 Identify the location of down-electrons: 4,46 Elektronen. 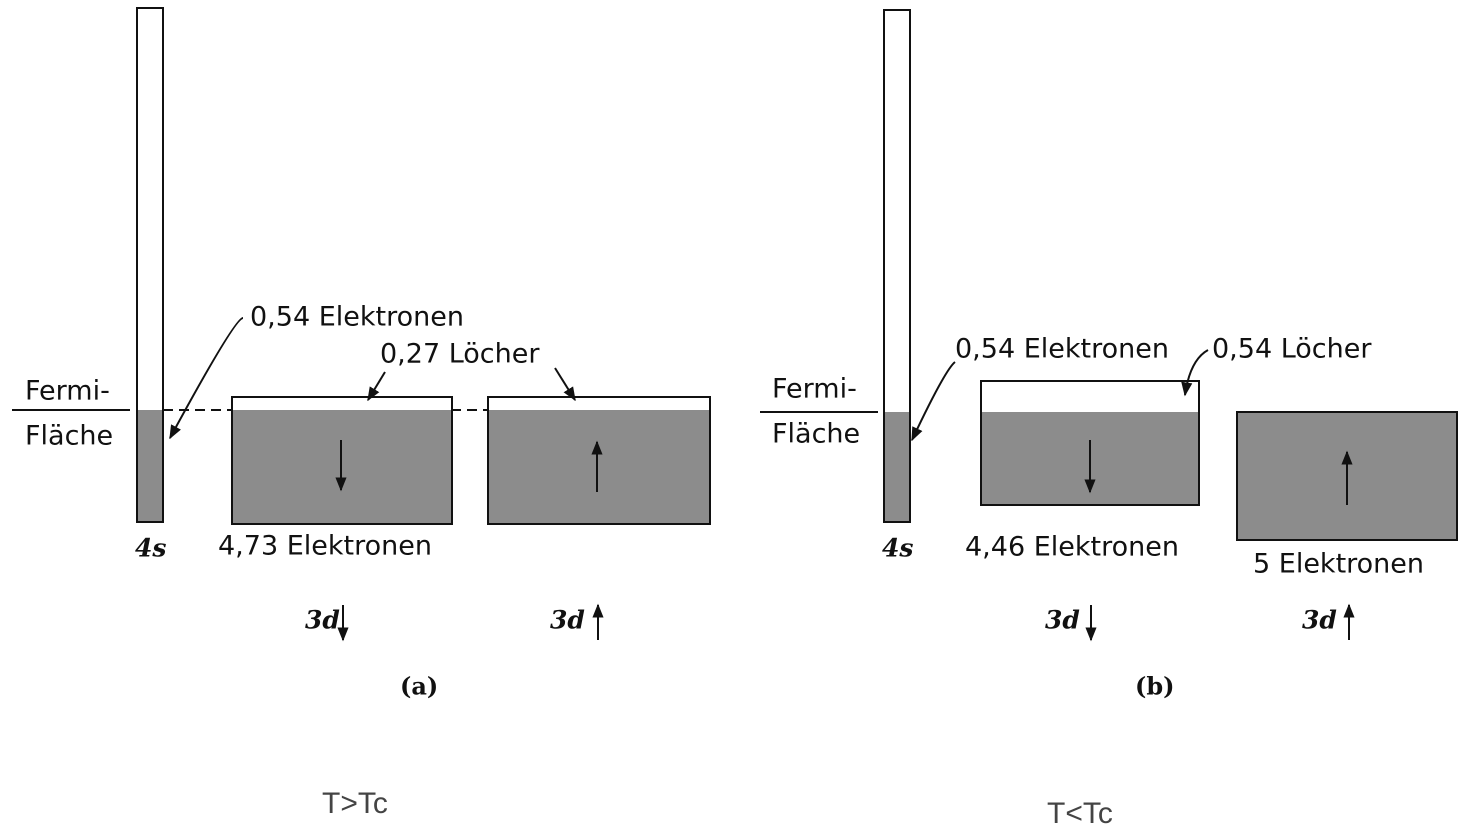
(1072, 547).